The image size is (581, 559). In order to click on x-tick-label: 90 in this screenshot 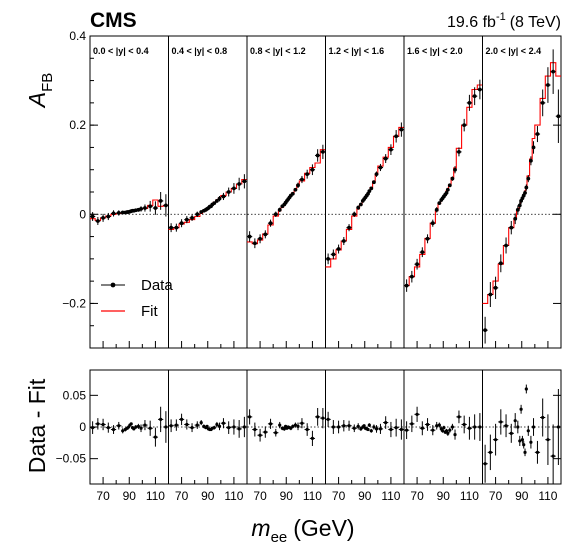, I will do `click(365, 496)`.